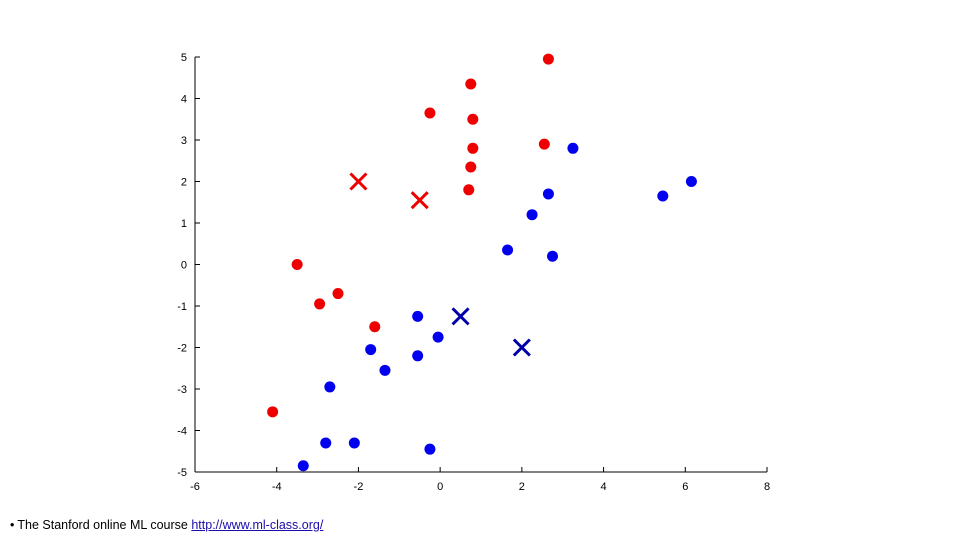  I want to click on y-tick-label: -5, so click(182, 473).